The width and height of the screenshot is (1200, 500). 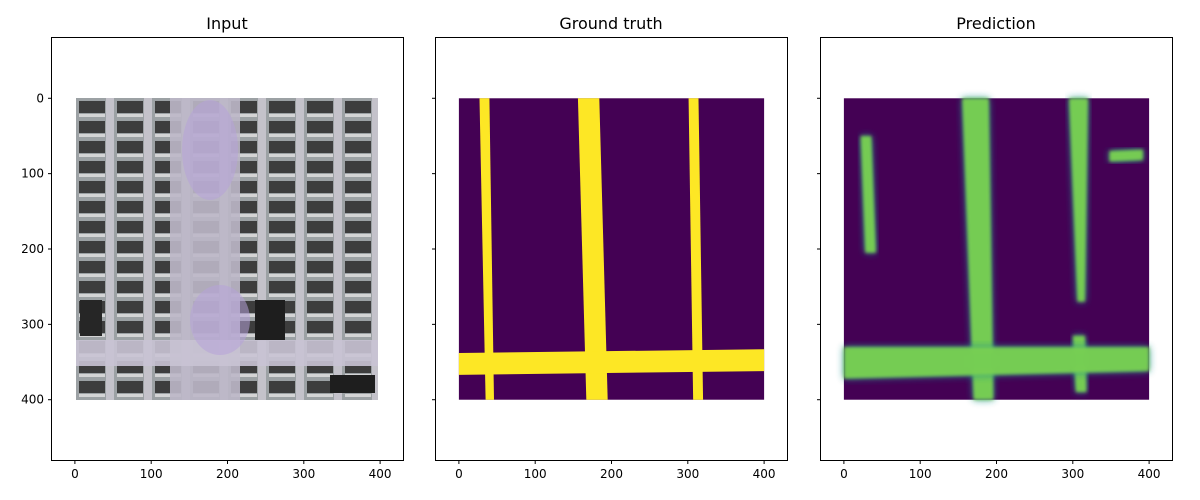 I want to click on y-tick-label-400: 400, so click(x=32, y=400).